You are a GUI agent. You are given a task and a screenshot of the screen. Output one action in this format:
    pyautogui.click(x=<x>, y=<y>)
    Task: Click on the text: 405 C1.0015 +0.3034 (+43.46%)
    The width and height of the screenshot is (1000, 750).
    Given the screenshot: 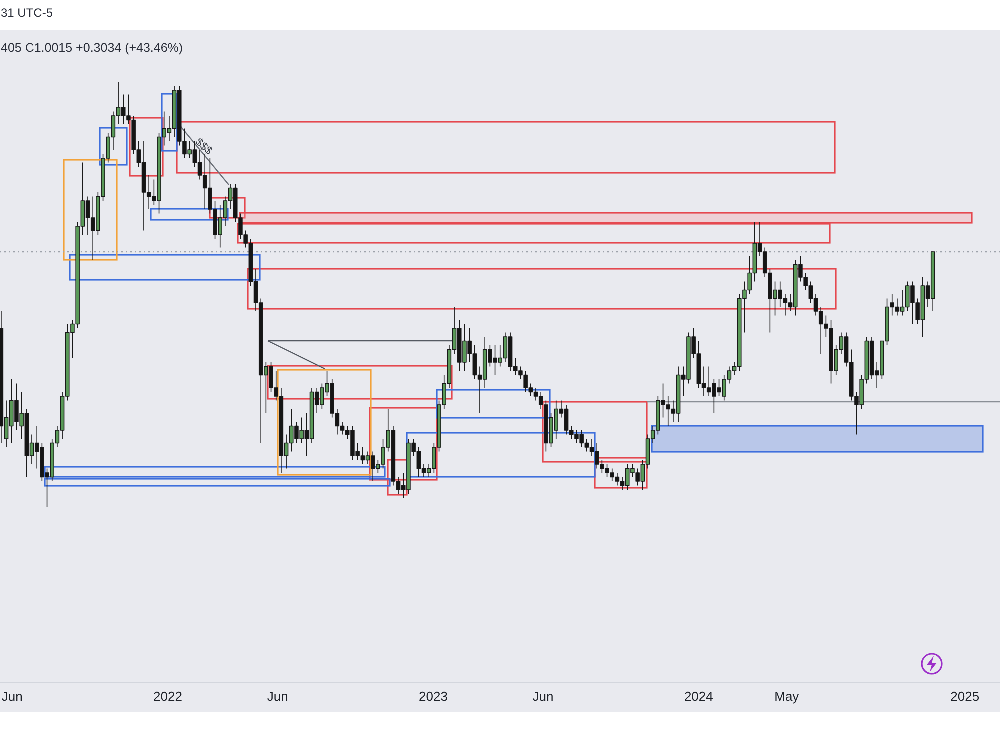 What is the action you would take?
    pyautogui.click(x=92, y=48)
    